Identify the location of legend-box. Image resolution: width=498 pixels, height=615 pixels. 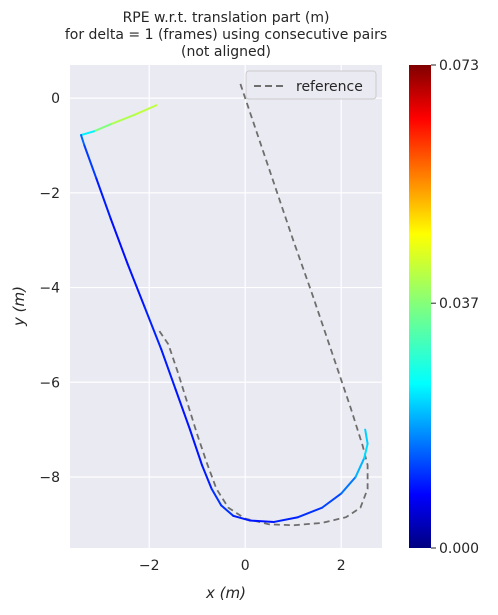
(311, 85).